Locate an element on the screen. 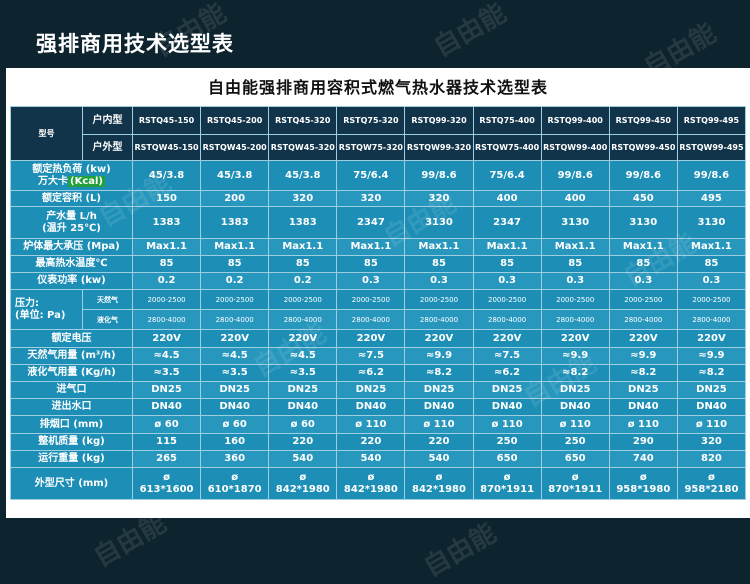  cell-dimensions: ø 958*2180 is located at coordinates (711, 483).